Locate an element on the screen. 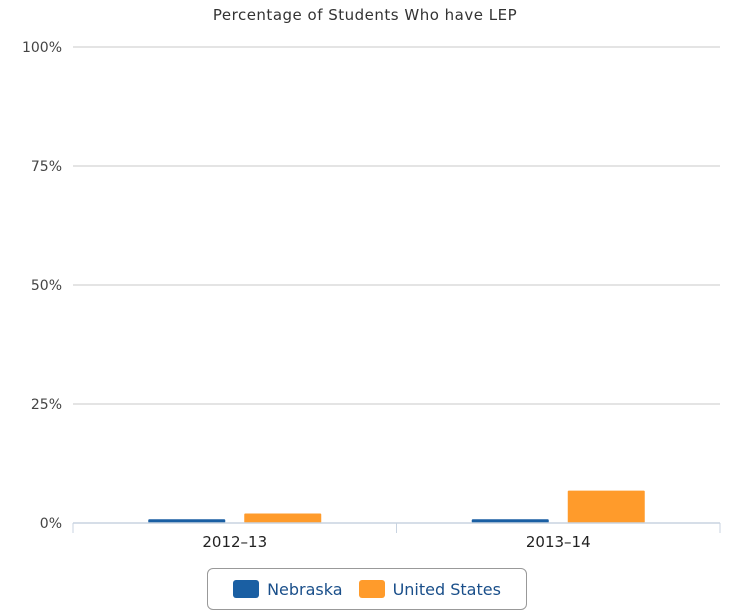 The width and height of the screenshot is (730, 614). legend: Nebraska United States is located at coordinates (367, 589).